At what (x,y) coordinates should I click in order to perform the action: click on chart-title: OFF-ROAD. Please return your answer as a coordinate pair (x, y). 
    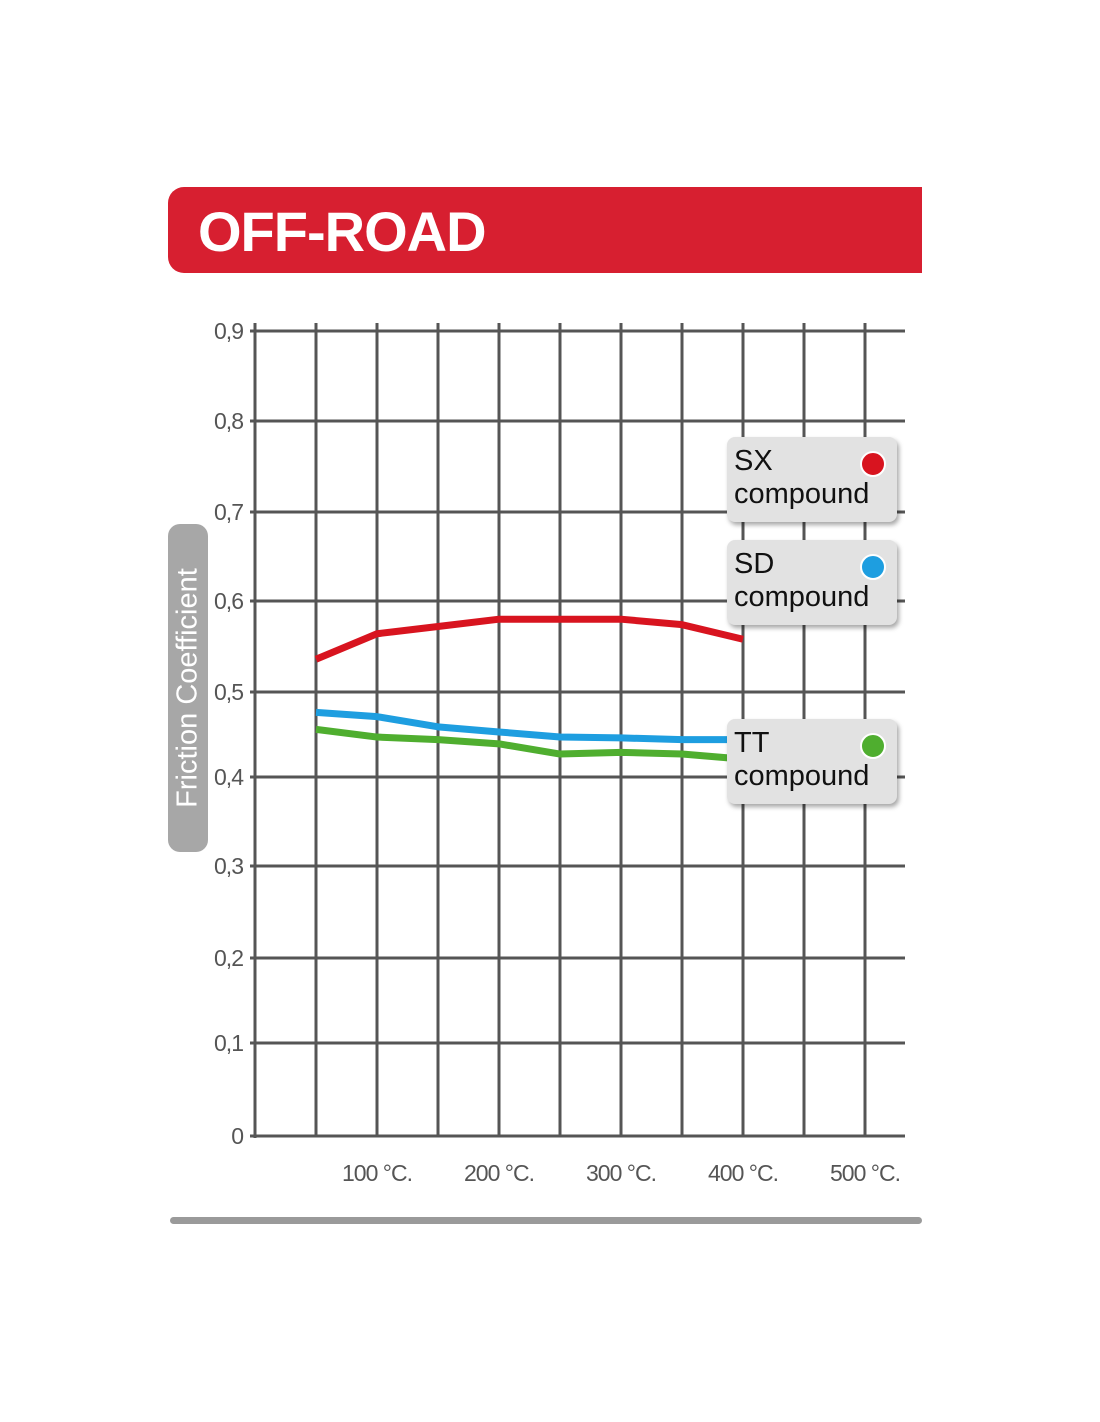
    Looking at the image, I should click on (342, 231).